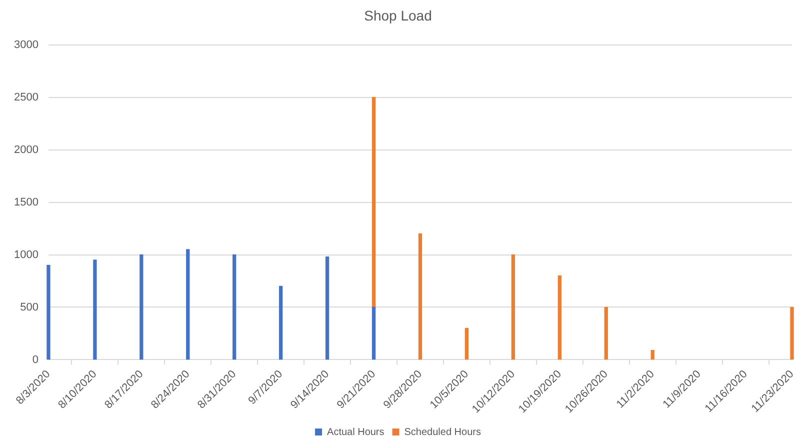 This screenshot has height=447, width=806. What do you see at coordinates (26, 44) in the screenshot?
I see `y-tick-label: 3000` at bounding box center [26, 44].